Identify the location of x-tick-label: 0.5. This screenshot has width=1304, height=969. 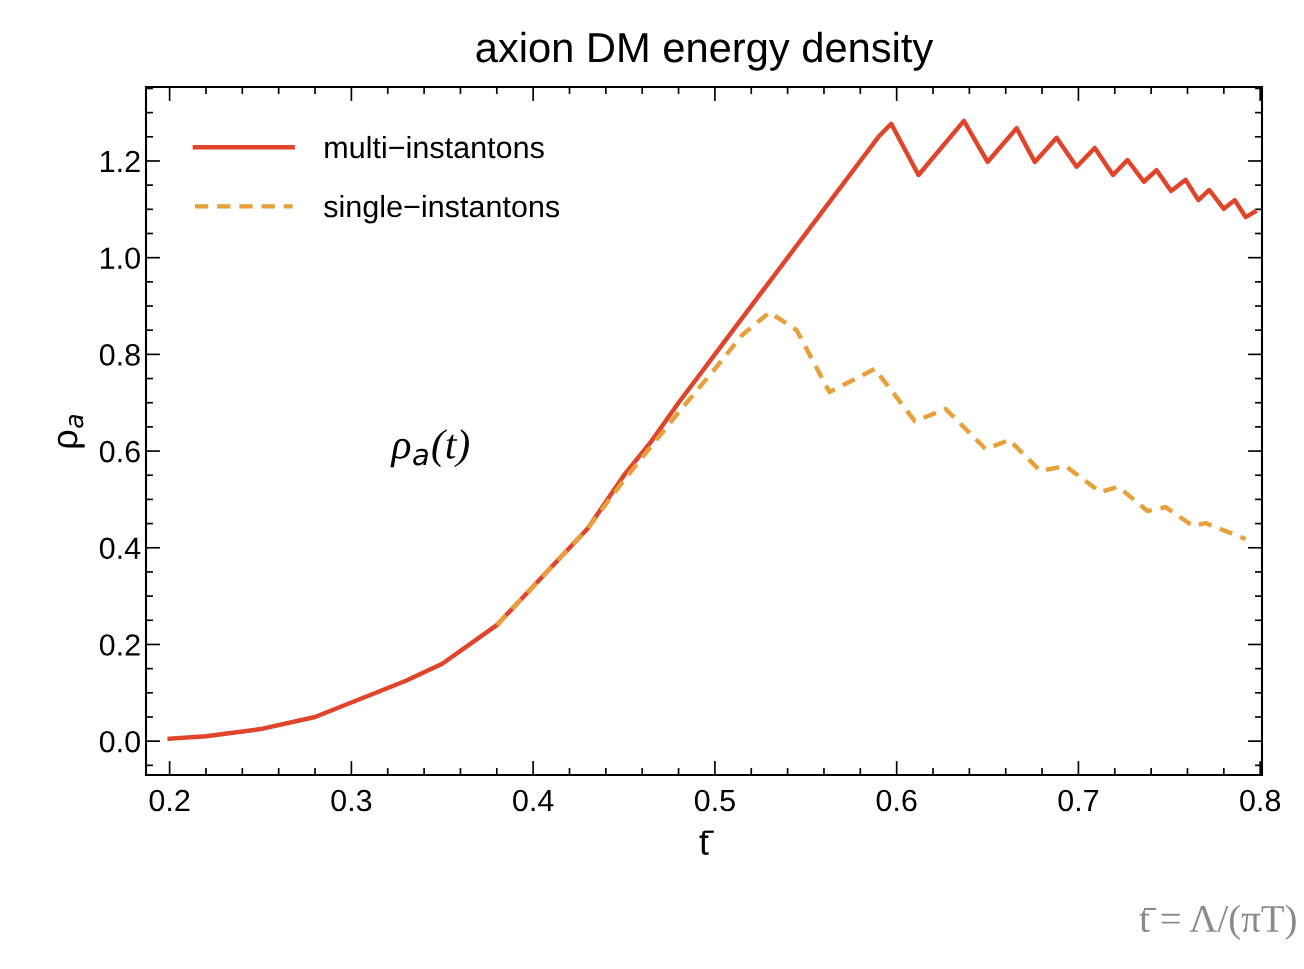
(714, 800).